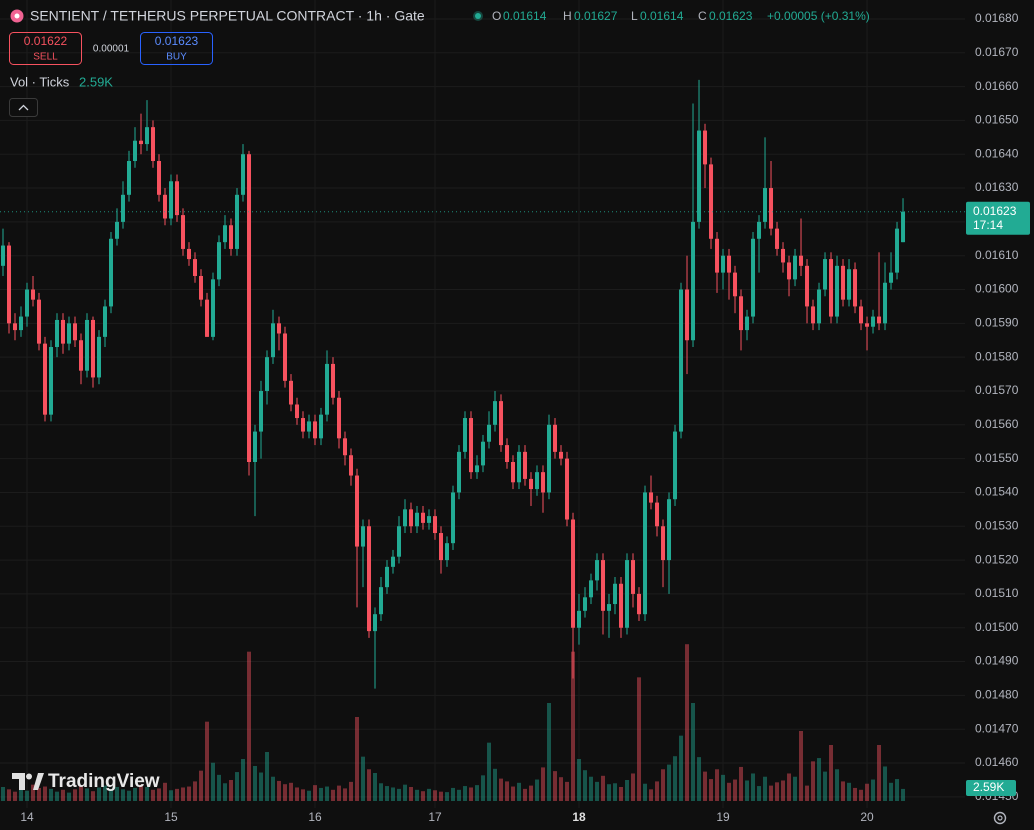 Image resolution: width=1034 pixels, height=830 pixels. What do you see at coordinates (29, 776) in the screenshot?
I see `logo-dot` at bounding box center [29, 776].